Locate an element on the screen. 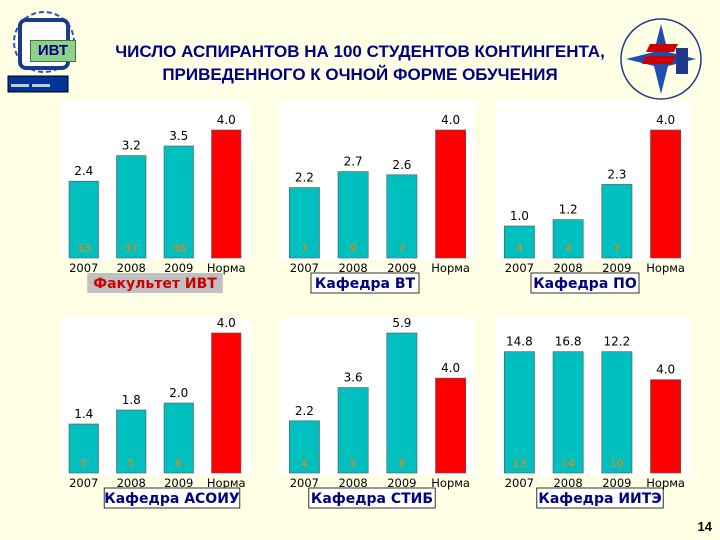 This screenshot has height=540, width=720. bar-count-label: 37 is located at coordinates (131, 248).